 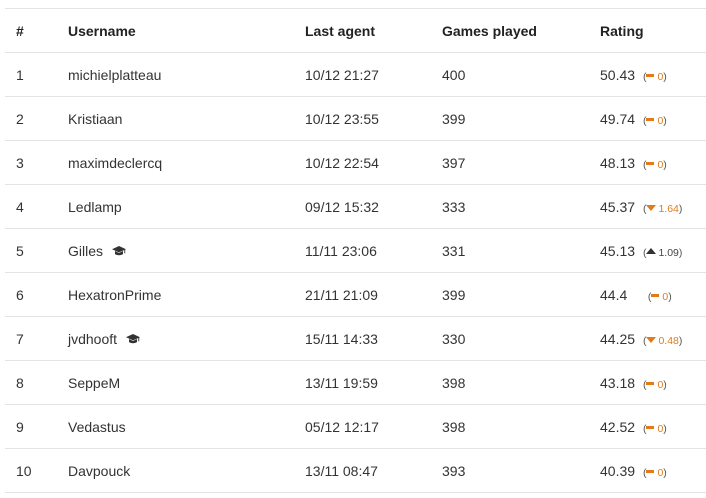 What do you see at coordinates (186, 294) in the screenshot?
I see `username-cell: HexatronPrime` at bounding box center [186, 294].